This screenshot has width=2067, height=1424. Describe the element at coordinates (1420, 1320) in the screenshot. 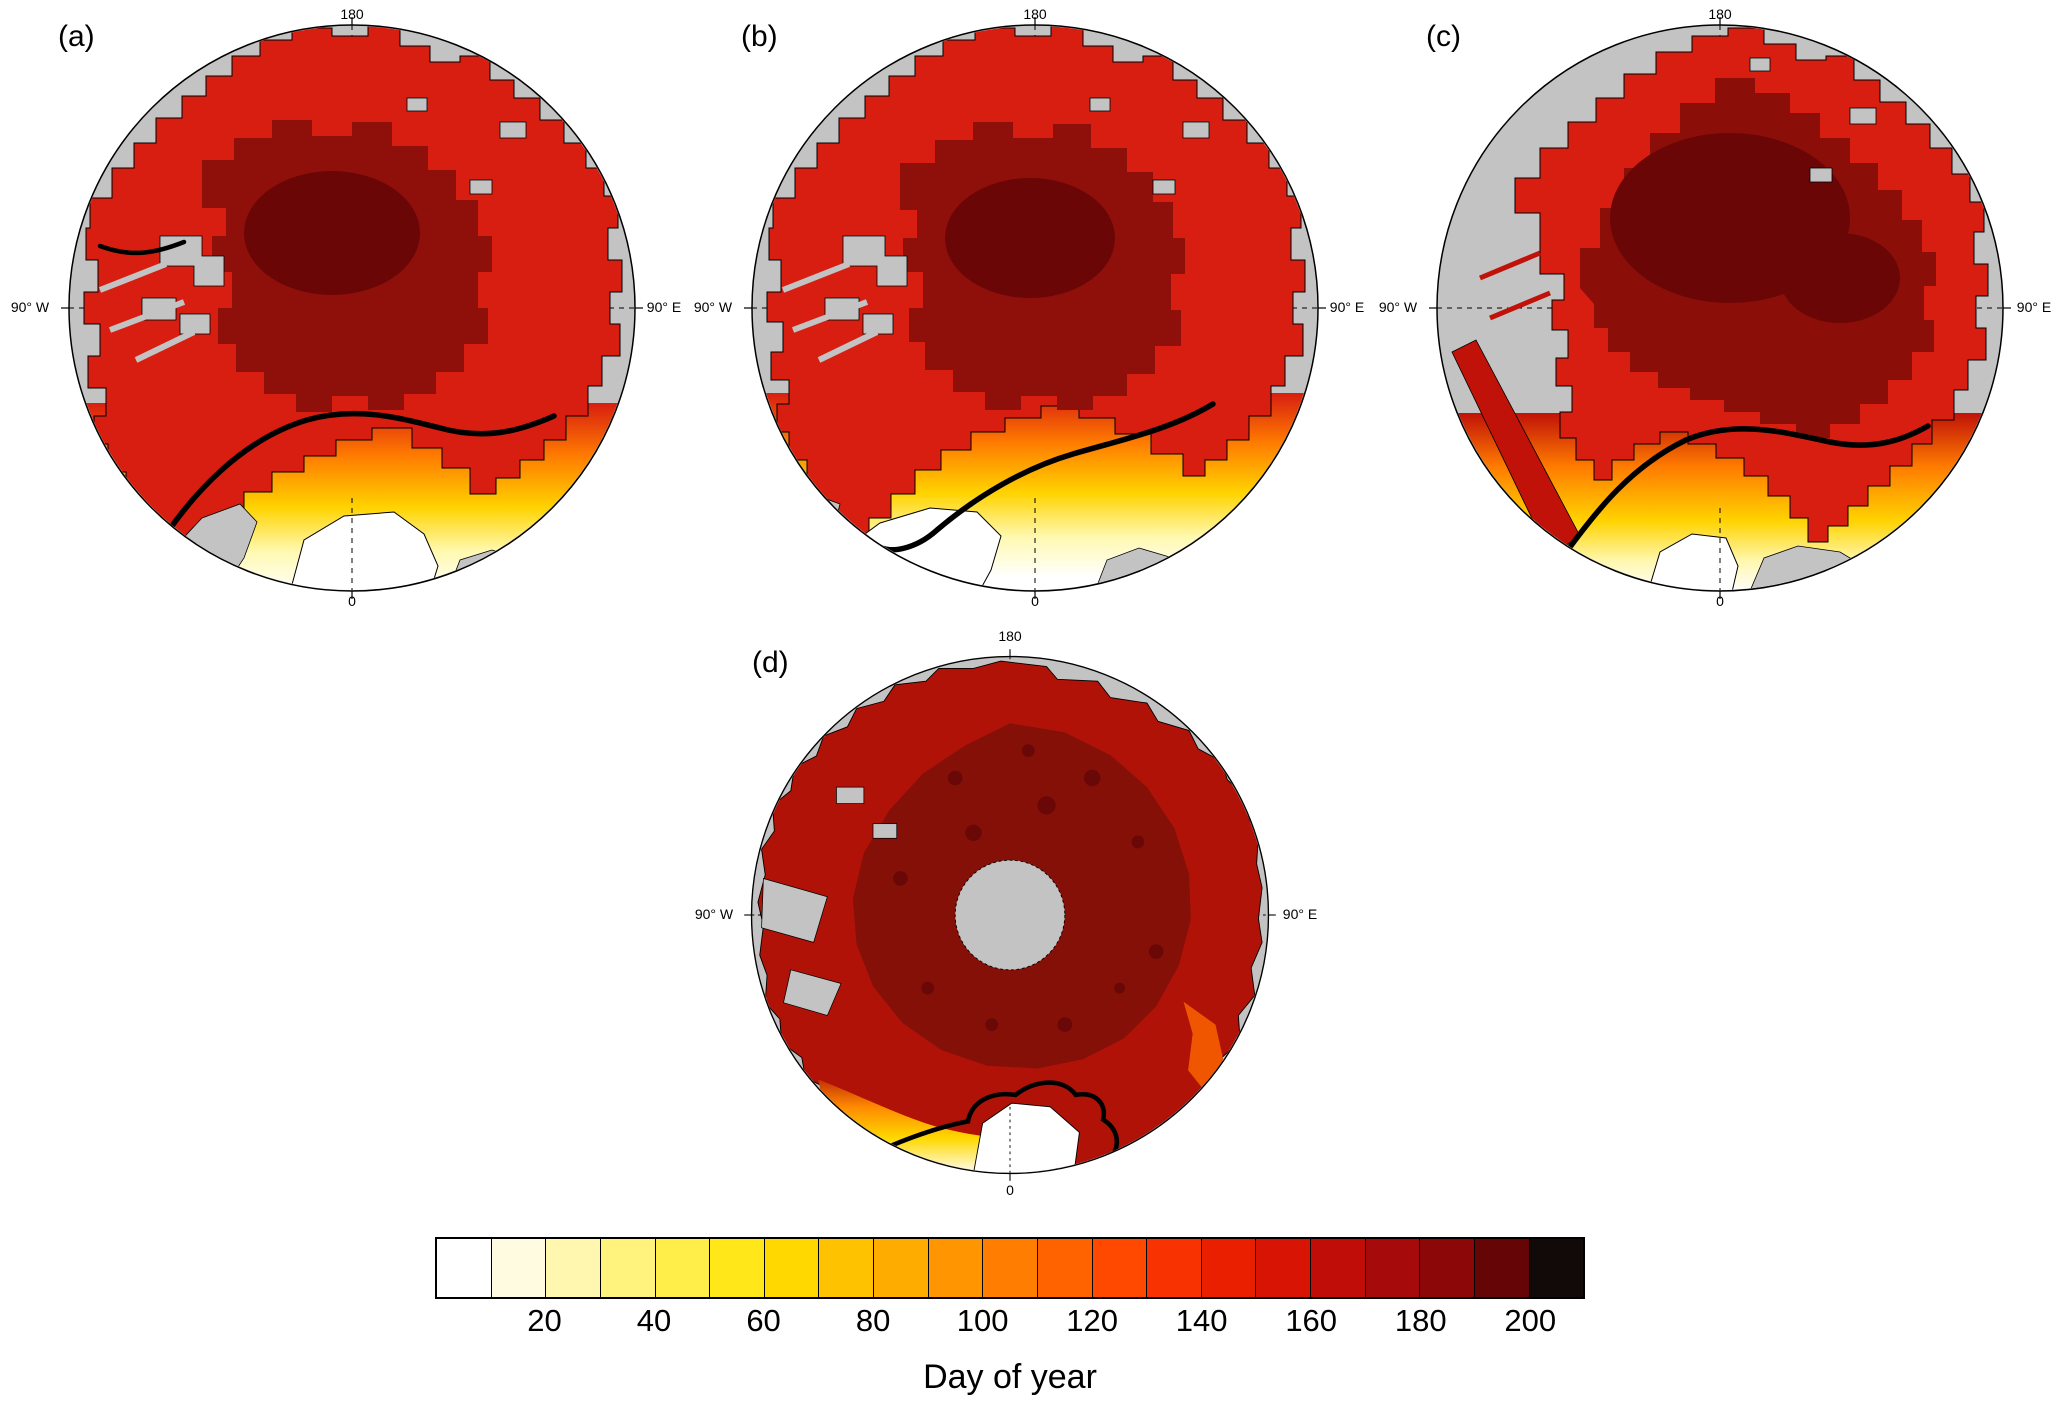

I see `colorbar-tick-label: 180` at that location.